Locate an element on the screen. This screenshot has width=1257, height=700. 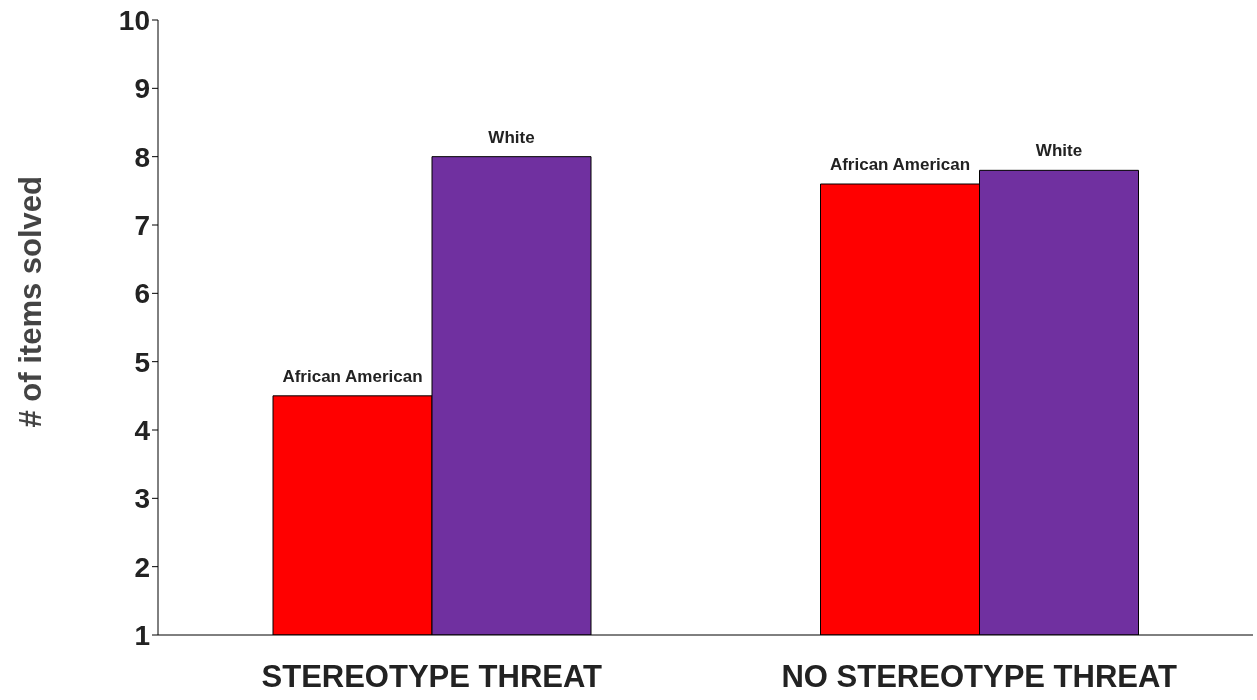
y-tick-label: 6 is located at coordinates (142, 294).